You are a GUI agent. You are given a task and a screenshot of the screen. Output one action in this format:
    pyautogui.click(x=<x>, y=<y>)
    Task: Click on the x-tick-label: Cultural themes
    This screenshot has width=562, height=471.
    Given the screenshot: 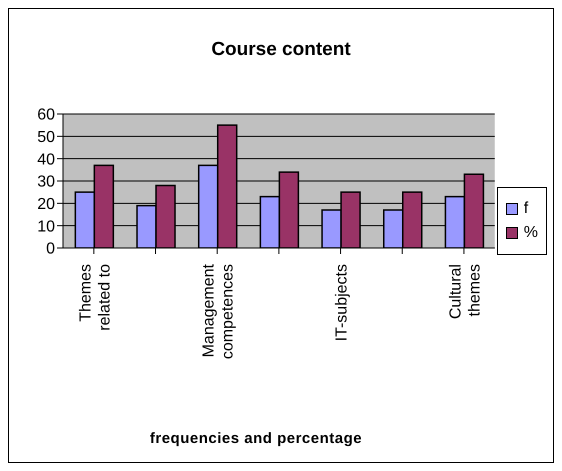 What is the action you would take?
    pyautogui.click(x=465, y=292)
    